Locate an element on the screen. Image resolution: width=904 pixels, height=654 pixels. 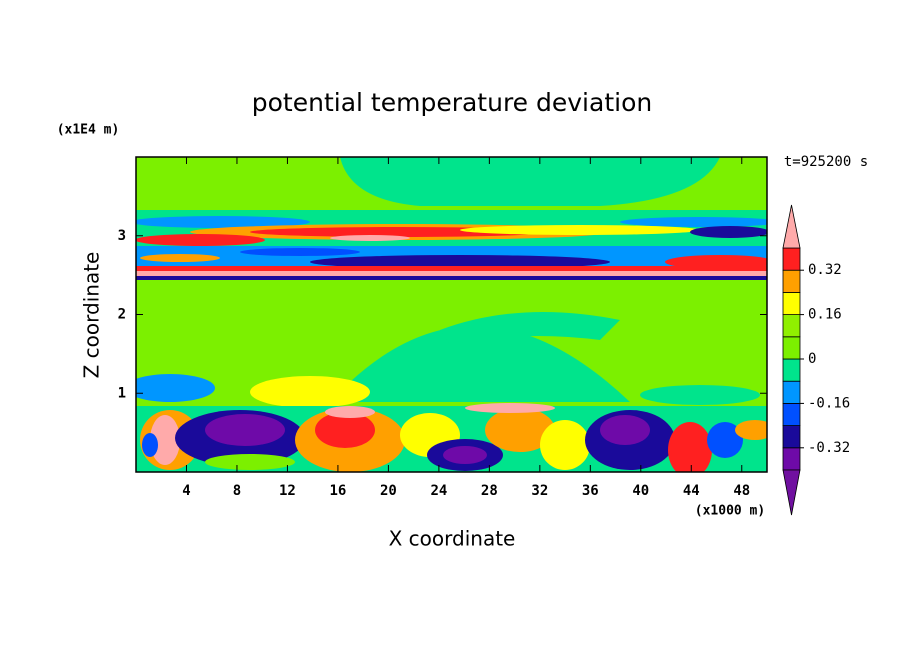
colorbar-extend-high is located at coordinates (791, 226).